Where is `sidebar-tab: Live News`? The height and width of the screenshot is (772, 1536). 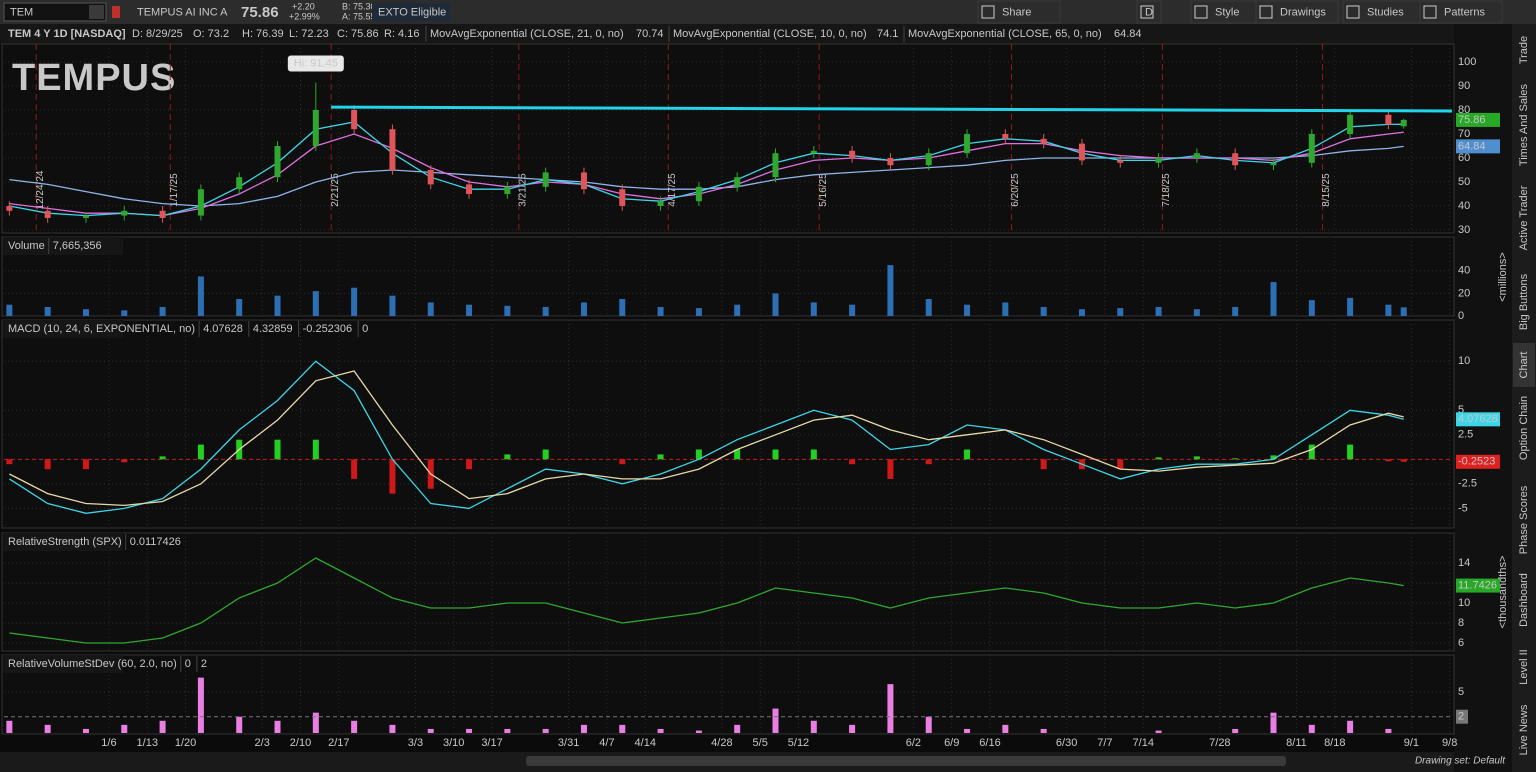
sidebar-tab: Live News is located at coordinates (1524, 729).